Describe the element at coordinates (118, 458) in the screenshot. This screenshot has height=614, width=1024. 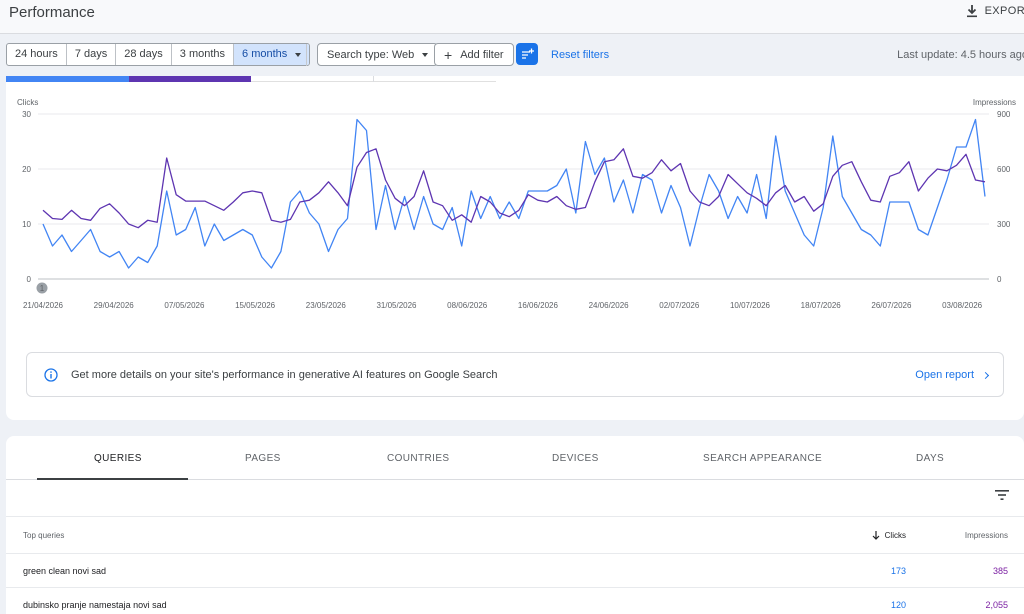
I see `tab-queries: QUERIES` at that location.